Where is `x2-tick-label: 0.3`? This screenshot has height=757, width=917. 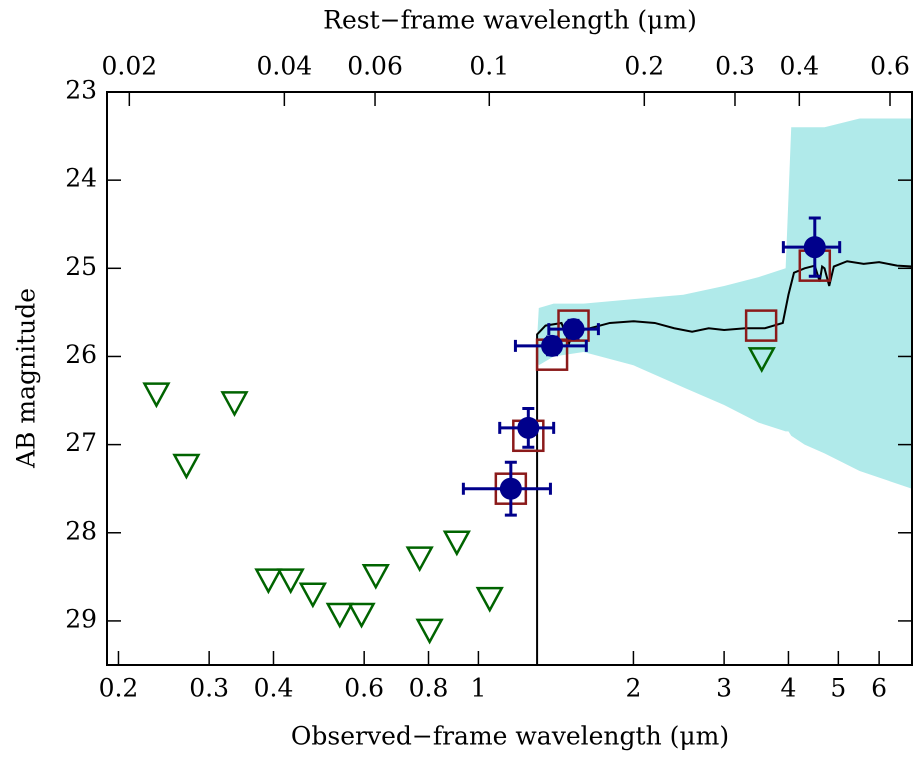 x2-tick-label: 0.3 is located at coordinates (735, 66).